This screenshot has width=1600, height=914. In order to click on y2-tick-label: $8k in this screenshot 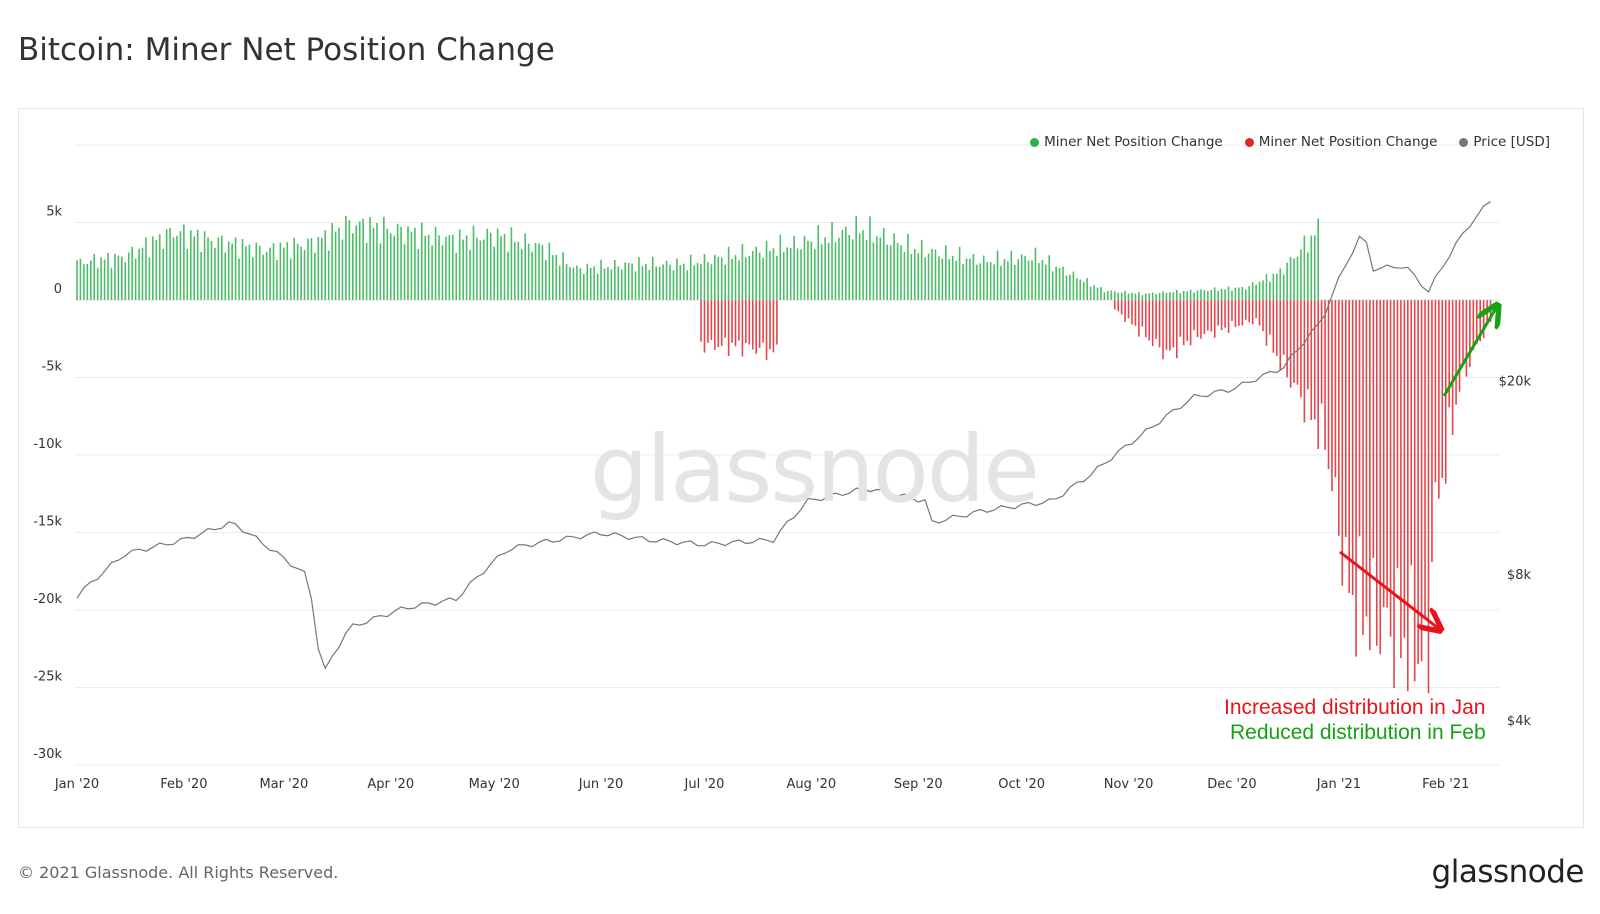, I will do `click(1519, 575)`.